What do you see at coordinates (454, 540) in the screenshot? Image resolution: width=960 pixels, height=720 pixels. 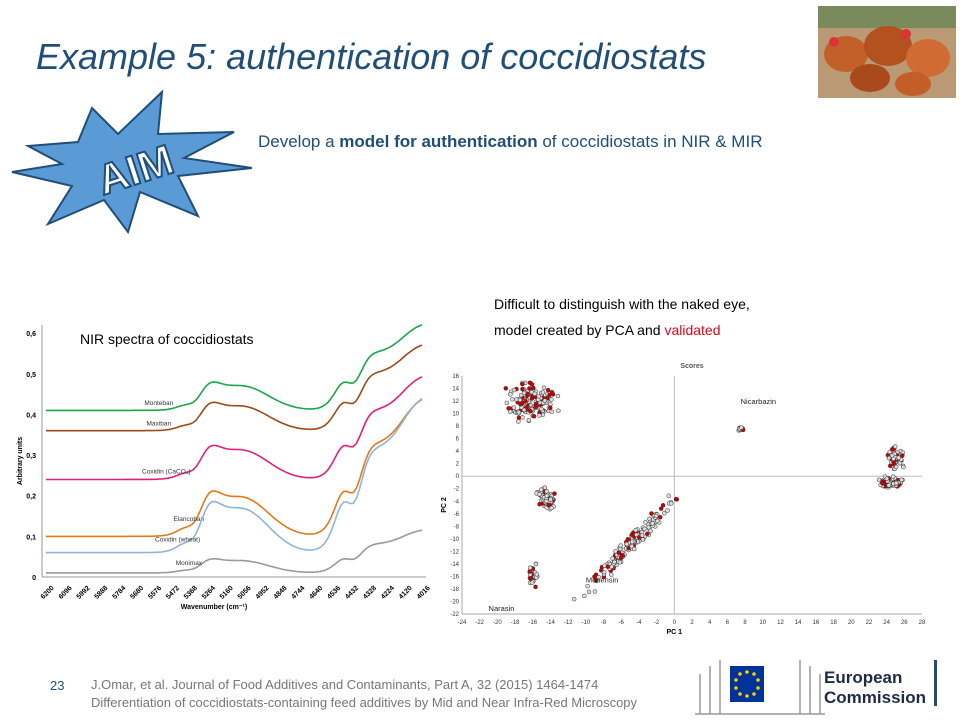 I see `y-tick-label: -10` at bounding box center [454, 540].